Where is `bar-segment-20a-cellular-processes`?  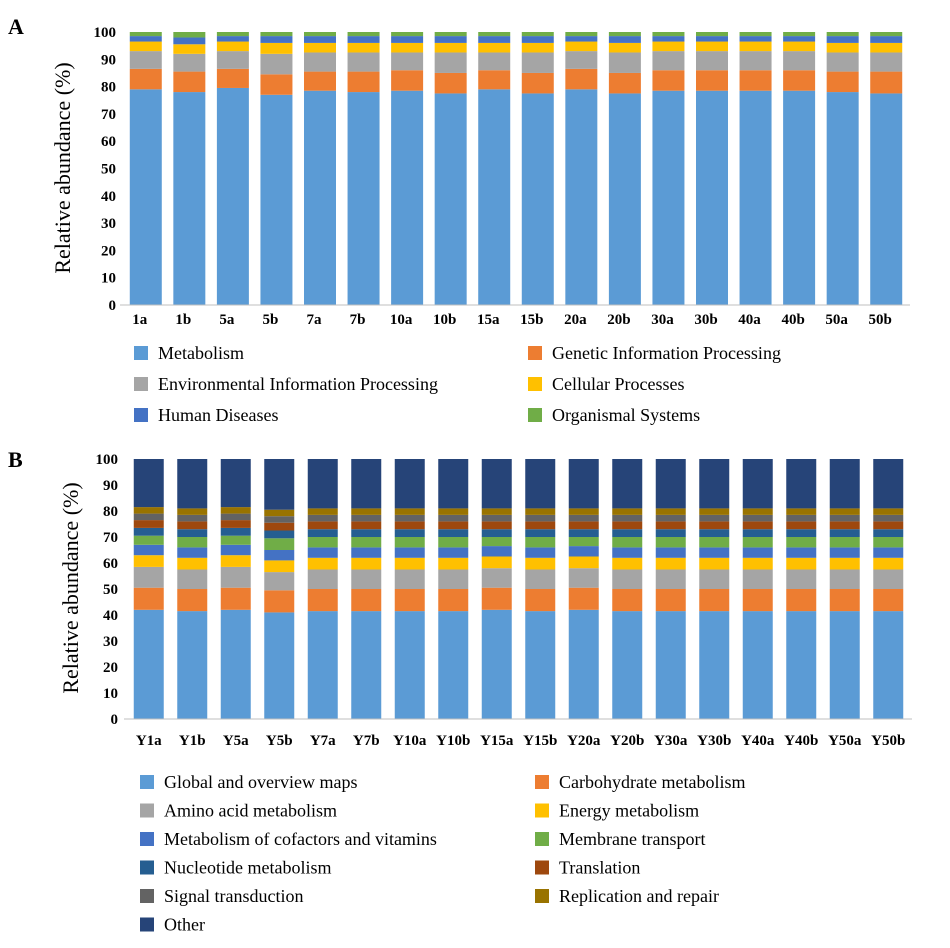
bar-segment-20a-cellular-processes is located at coordinates (581, 46).